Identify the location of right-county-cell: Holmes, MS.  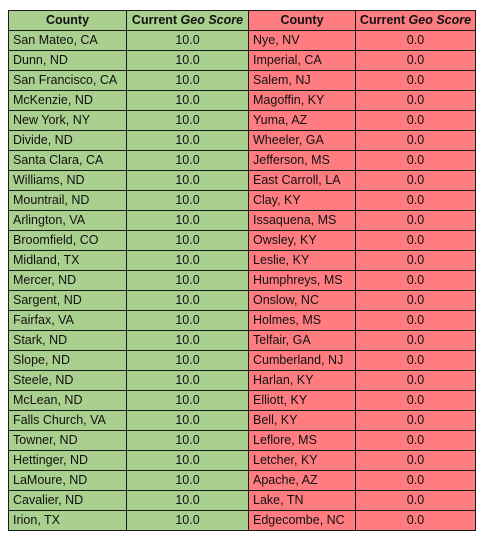
(302, 320).